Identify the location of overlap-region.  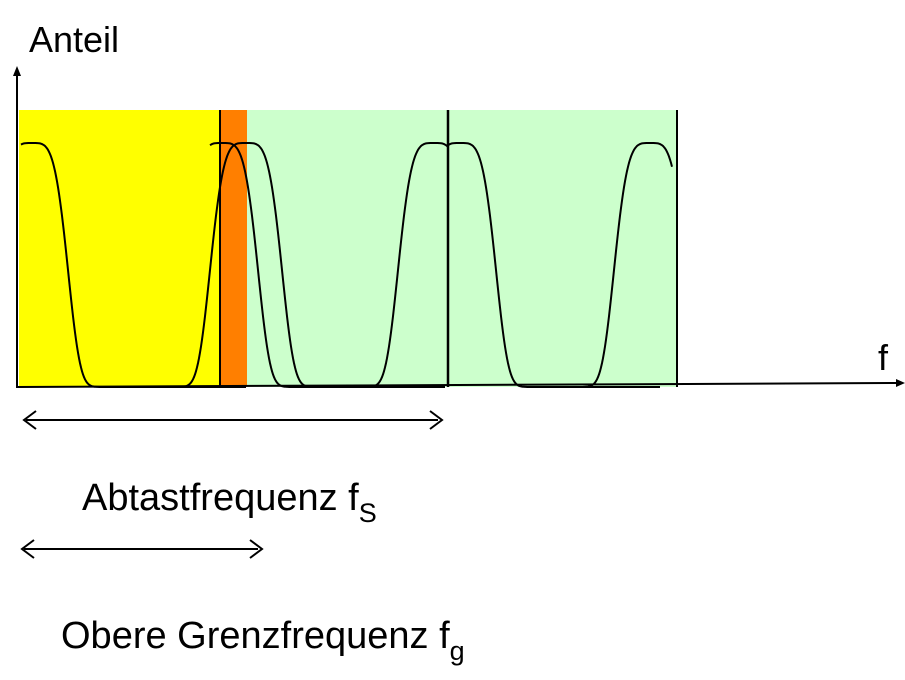
(233, 248).